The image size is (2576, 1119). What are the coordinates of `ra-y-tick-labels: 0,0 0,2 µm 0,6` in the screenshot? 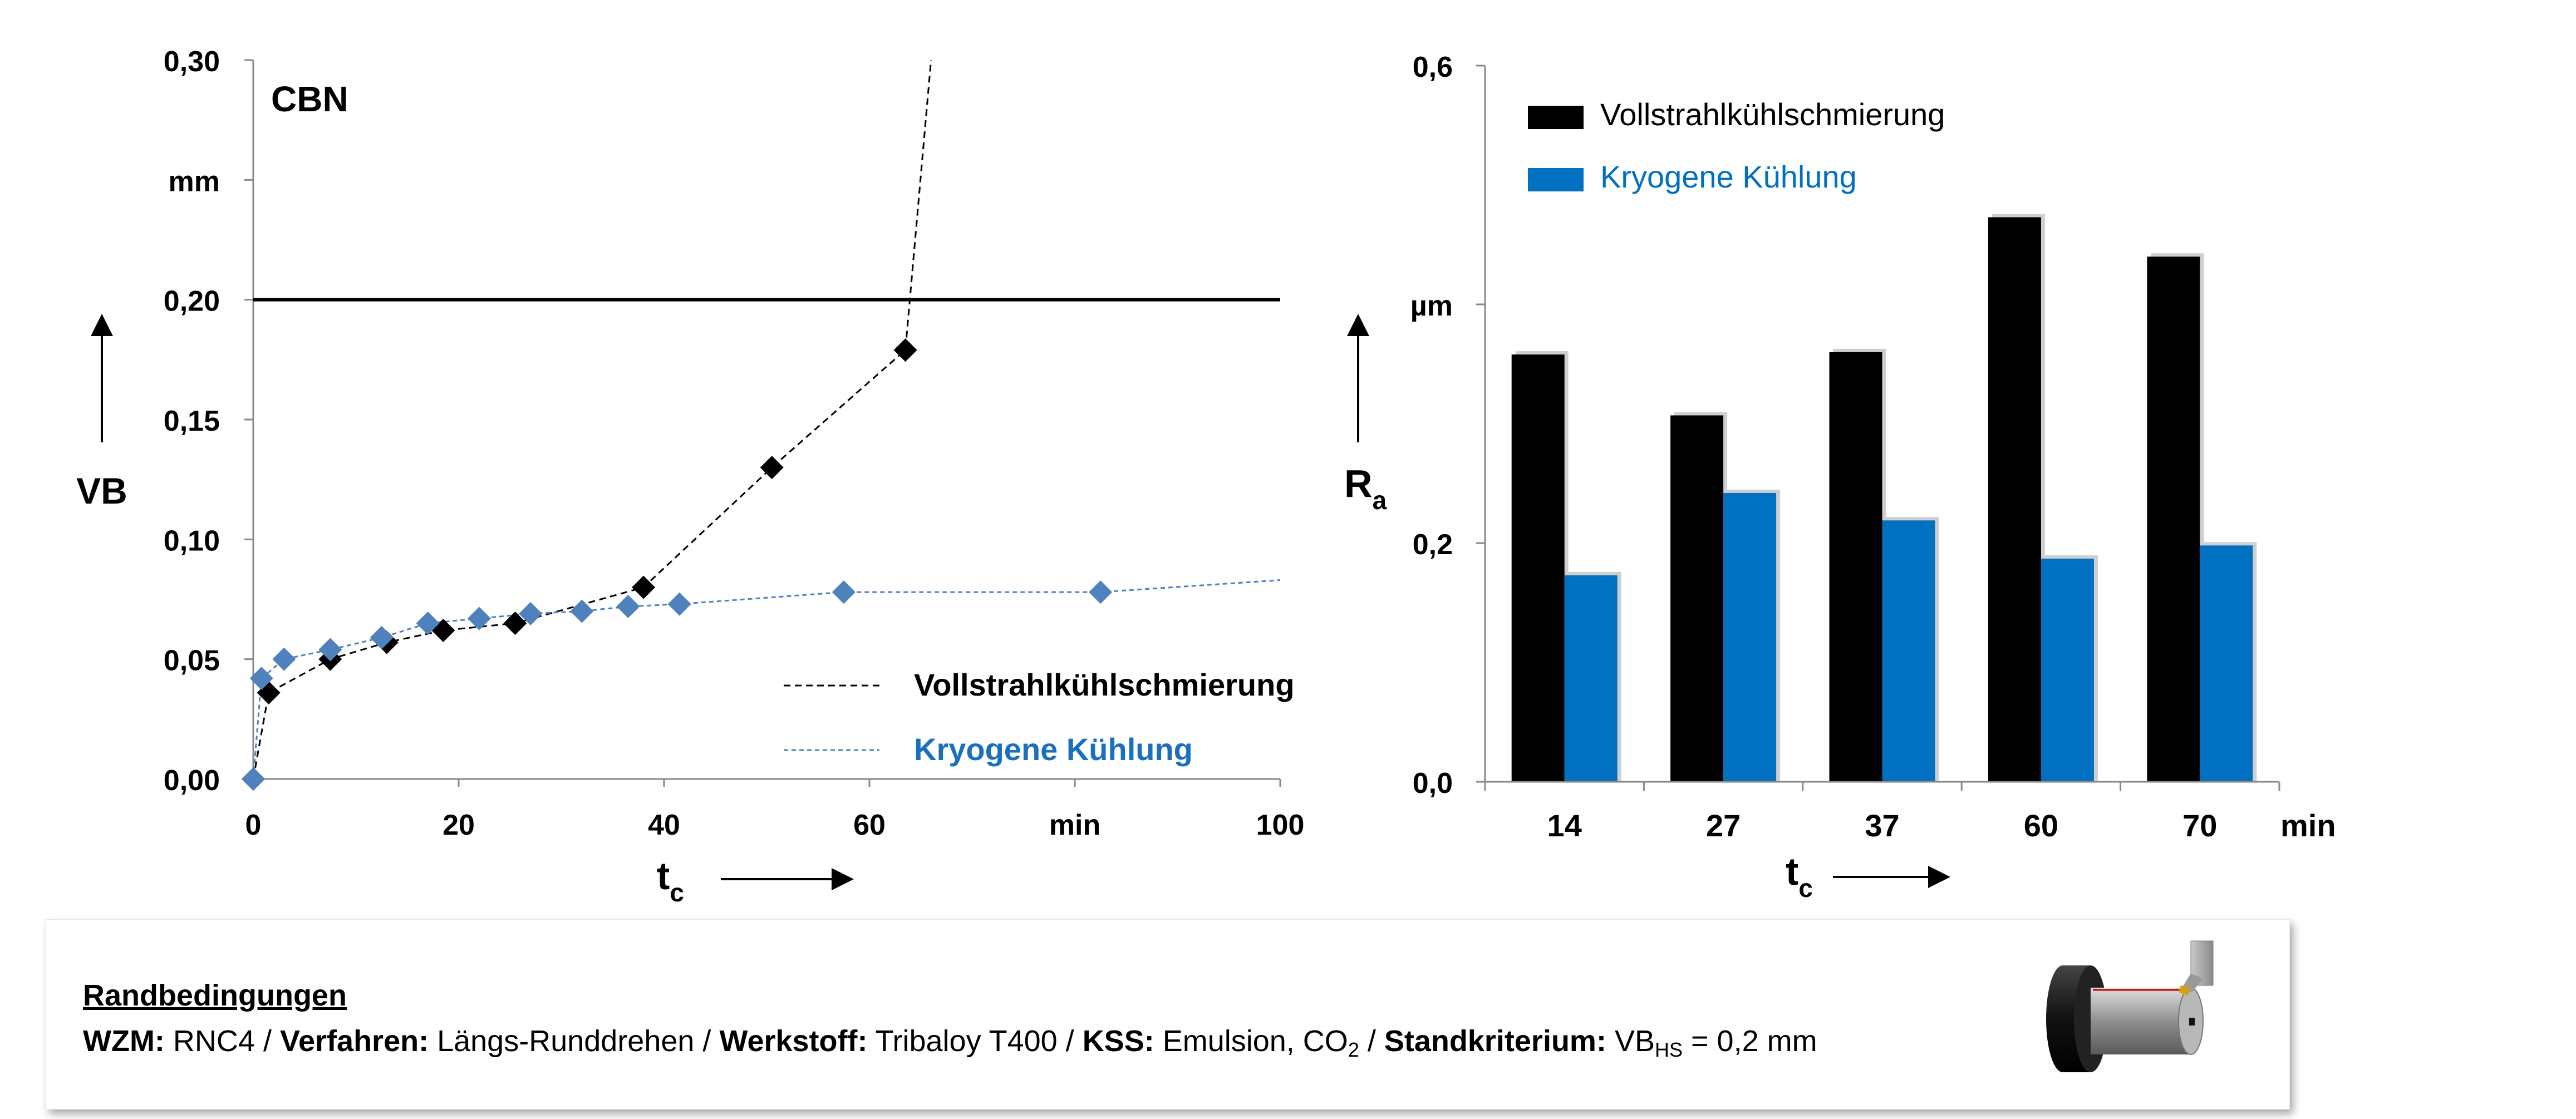 It's located at (1431, 425).